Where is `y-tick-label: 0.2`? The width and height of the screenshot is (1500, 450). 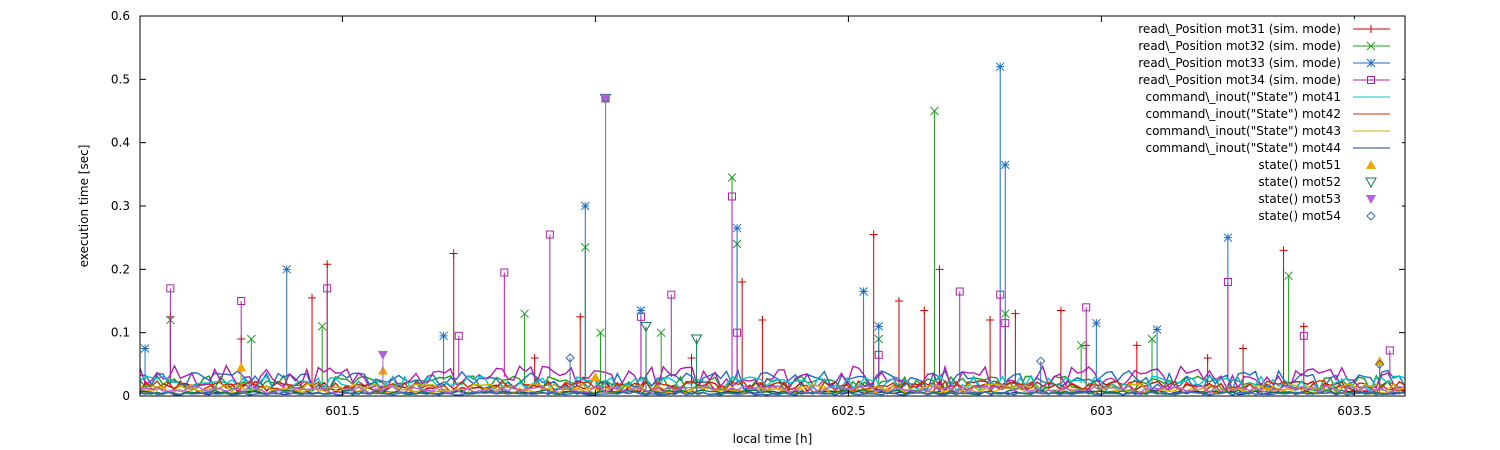
y-tick-label: 0.2 is located at coordinates (120, 269).